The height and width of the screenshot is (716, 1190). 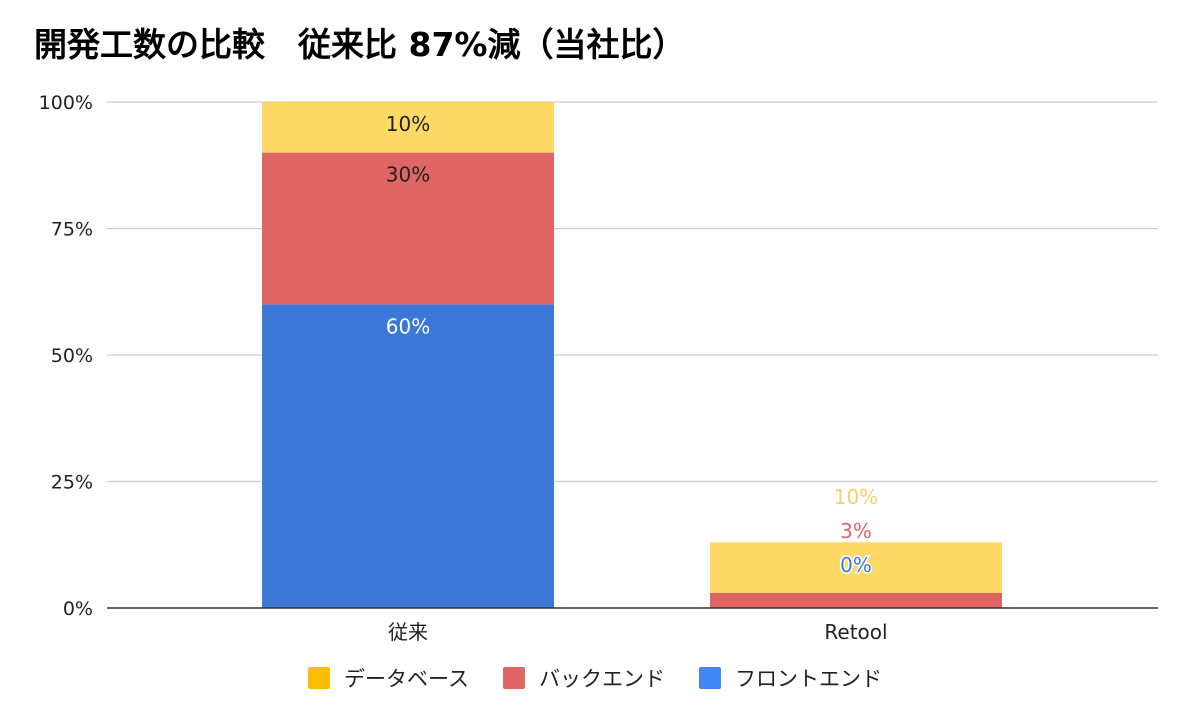 I want to click on legend-label: データベース, so click(x=406, y=679).